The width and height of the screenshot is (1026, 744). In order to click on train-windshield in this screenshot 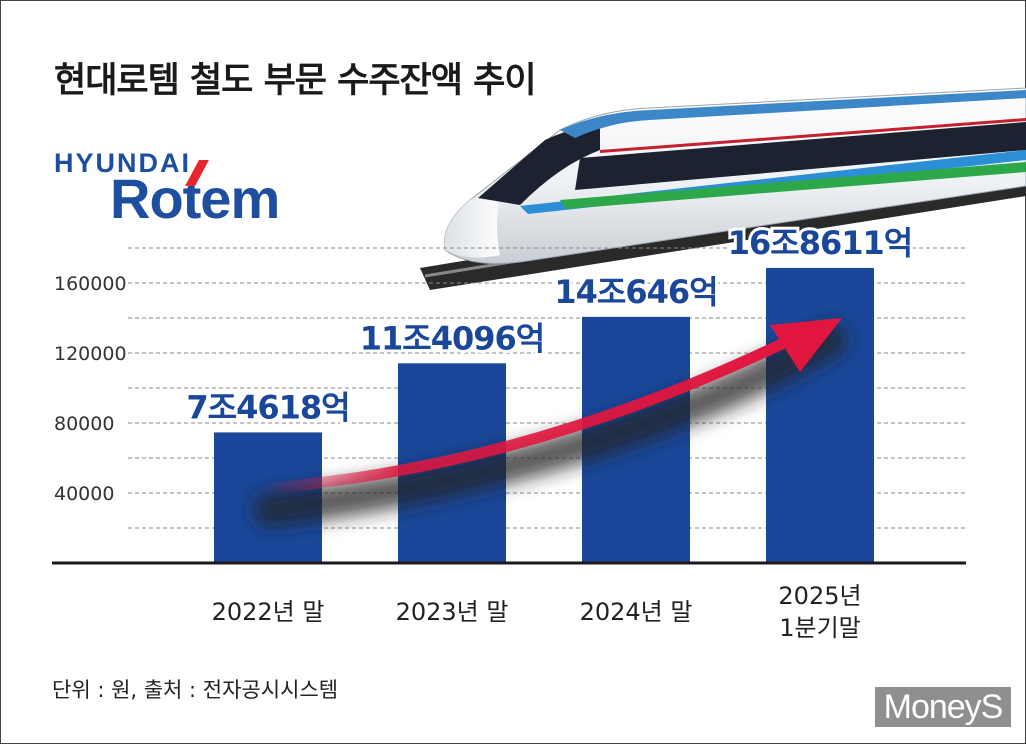, I will do `click(539, 164)`.